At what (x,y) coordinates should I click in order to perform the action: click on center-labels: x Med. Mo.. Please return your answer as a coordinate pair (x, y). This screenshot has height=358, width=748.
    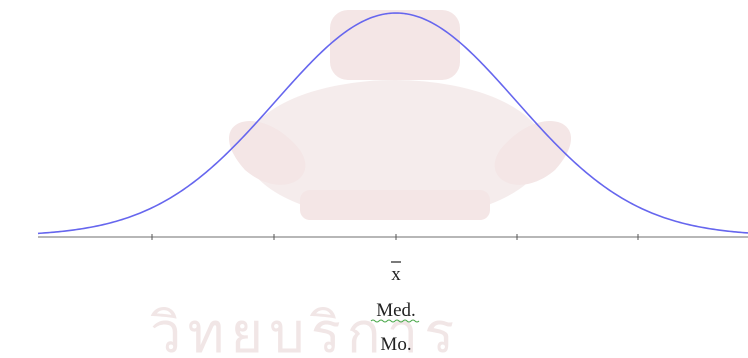
    Looking at the image, I should click on (395, 308).